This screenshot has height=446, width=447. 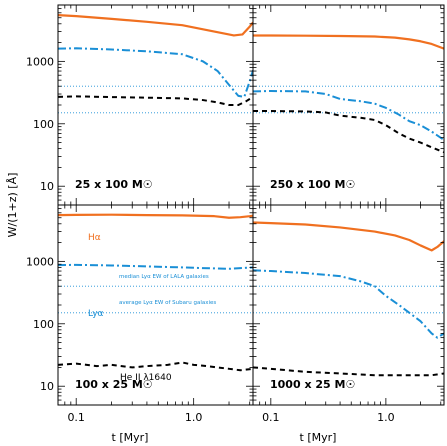 I want to click on x-axis-label: t [Myr], so click(x=130, y=437).